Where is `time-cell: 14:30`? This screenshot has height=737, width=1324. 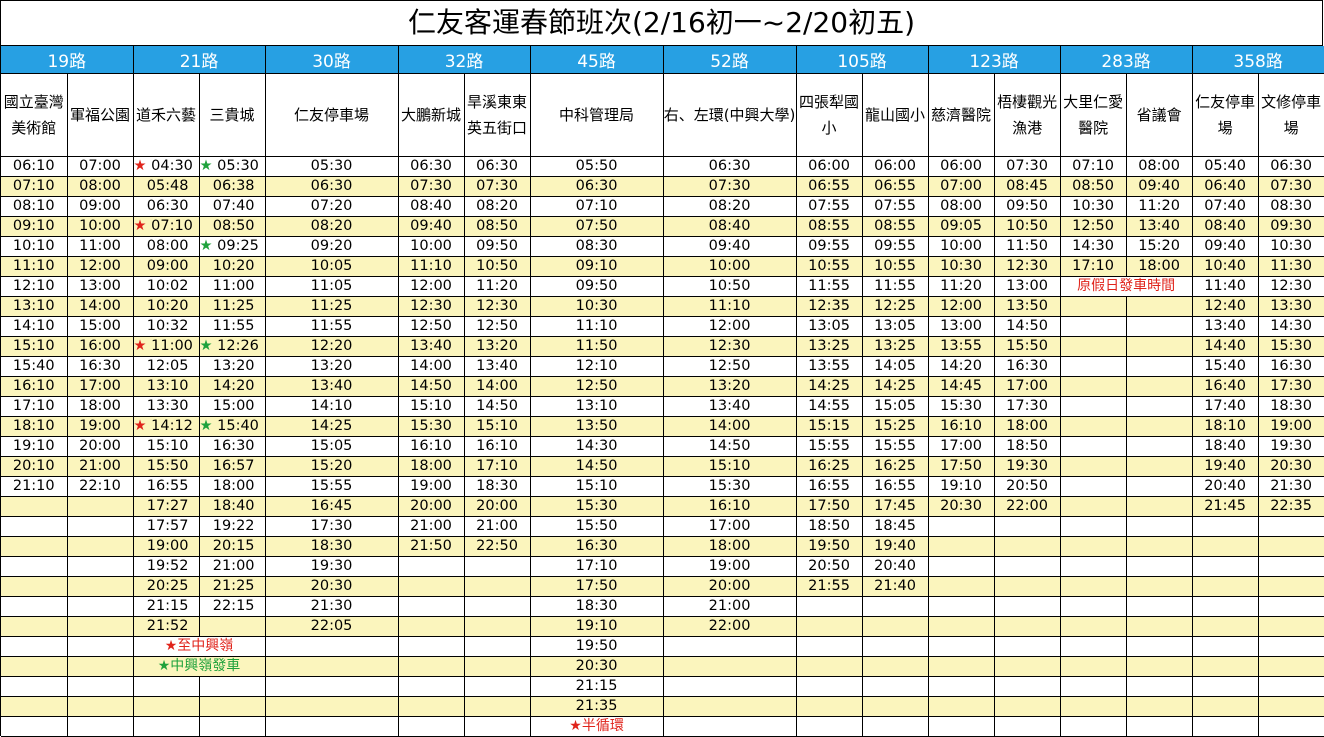
time-cell: 14:30 is located at coordinates (597, 446).